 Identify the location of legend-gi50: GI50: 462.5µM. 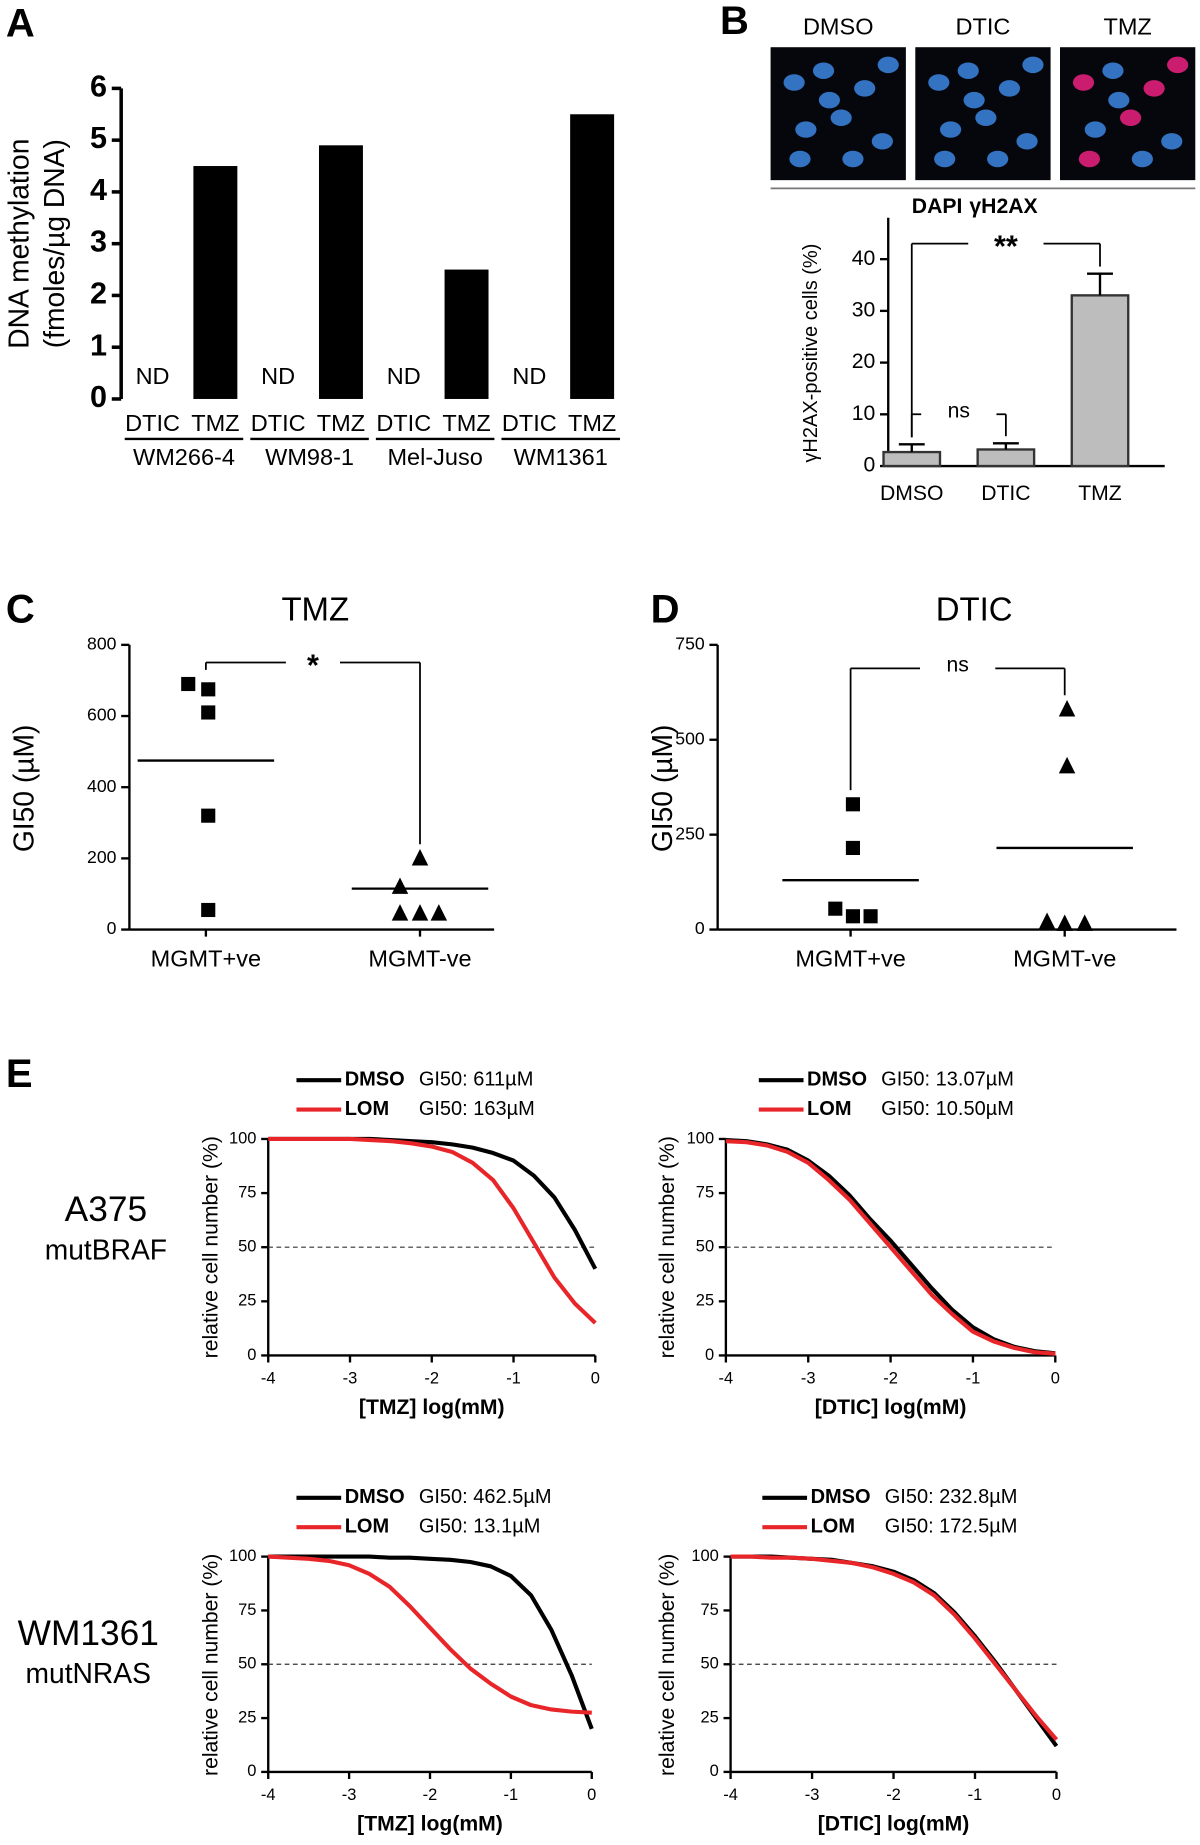
(485, 1497).